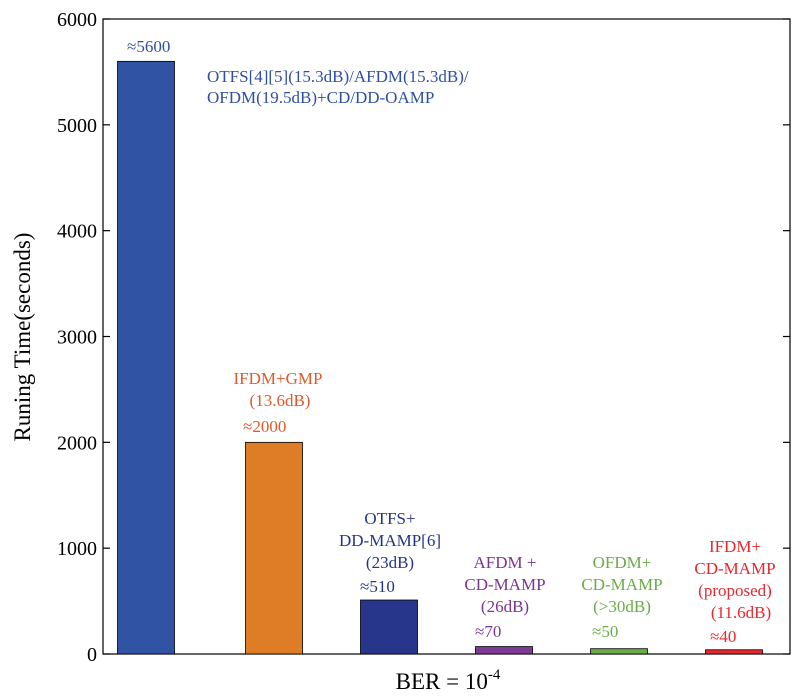  I want to click on bar-3-desc-line: OTFS+, so click(389, 518).